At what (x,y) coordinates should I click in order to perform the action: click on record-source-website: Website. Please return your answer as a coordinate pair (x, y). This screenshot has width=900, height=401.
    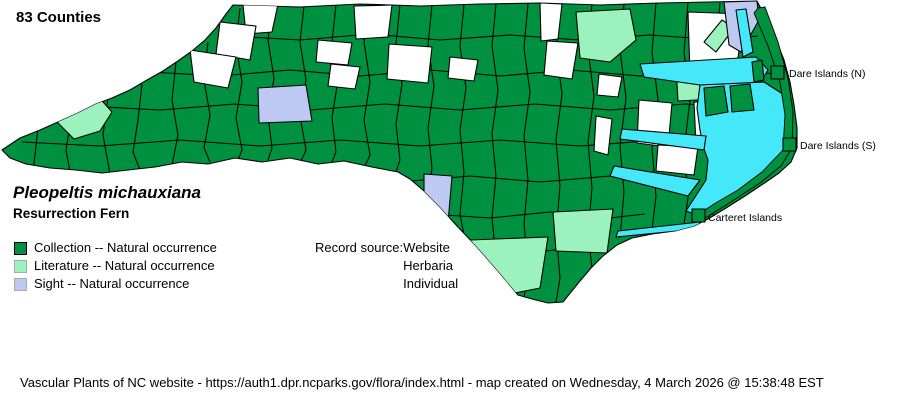
    Looking at the image, I should click on (426, 247).